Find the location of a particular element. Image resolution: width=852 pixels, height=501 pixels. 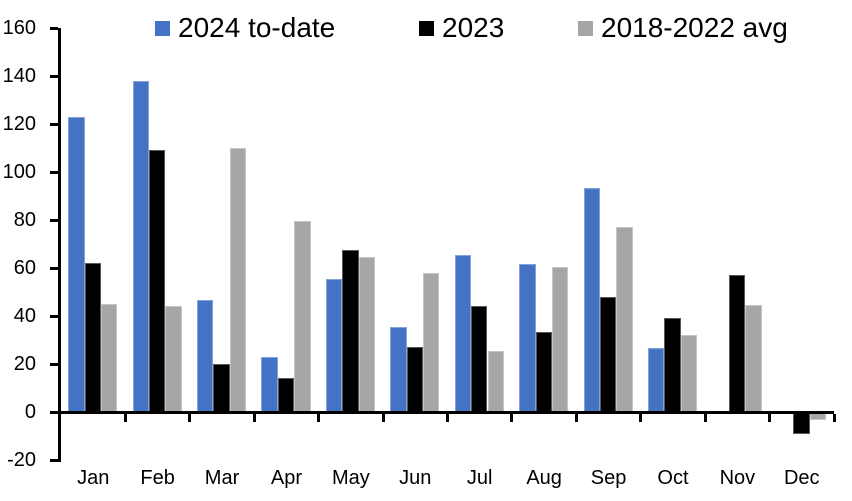

y-tick-label-60: 60 is located at coordinates (24, 268).